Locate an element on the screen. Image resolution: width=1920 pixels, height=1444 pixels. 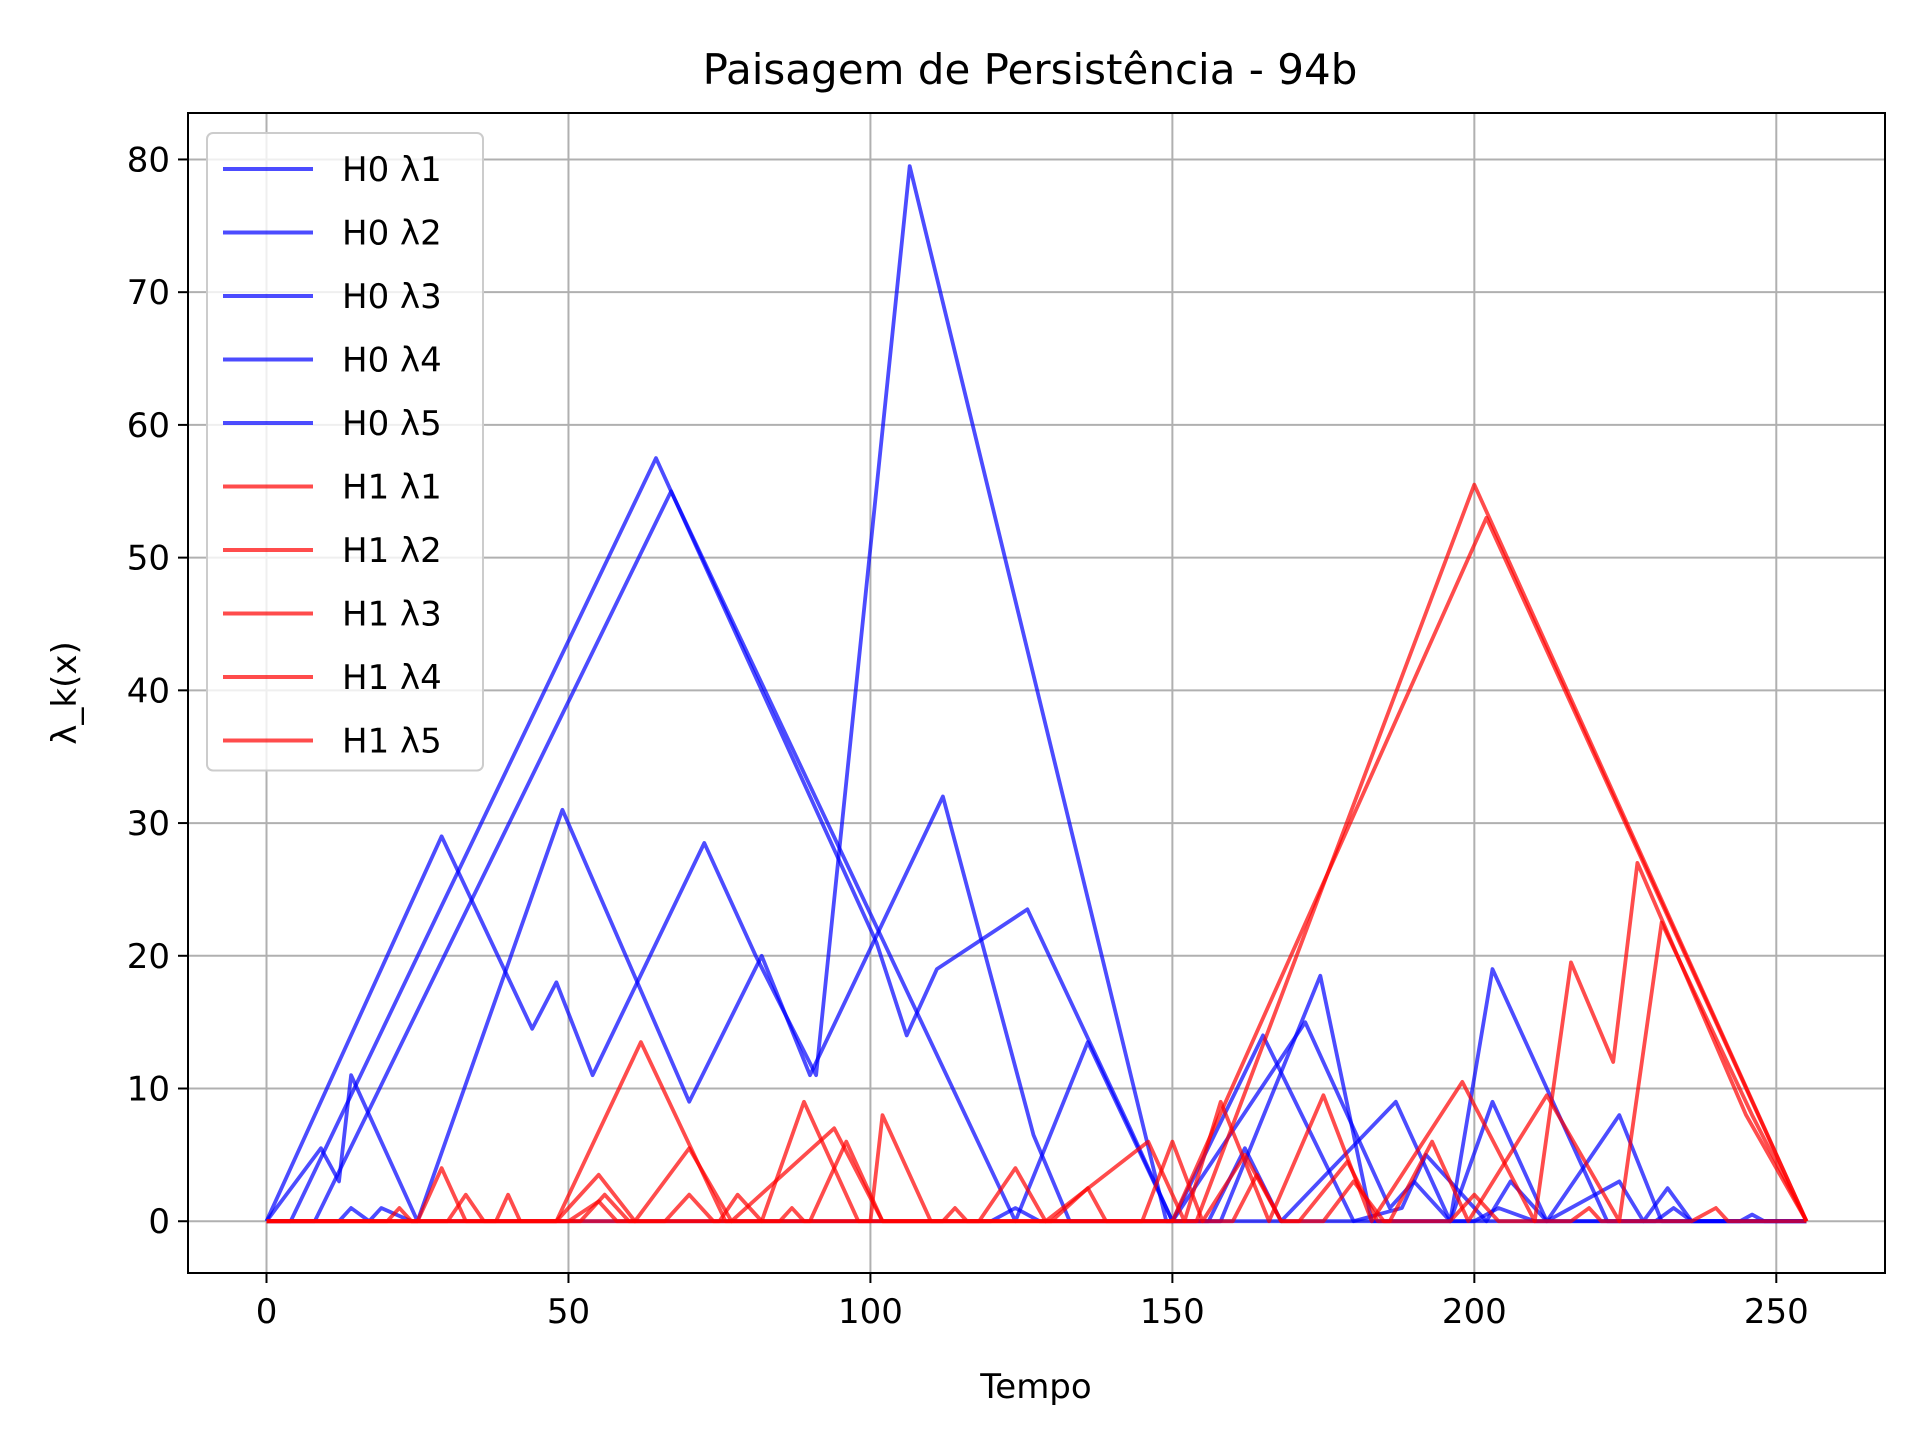
y-tick-label: 10 is located at coordinates (148, 1090).